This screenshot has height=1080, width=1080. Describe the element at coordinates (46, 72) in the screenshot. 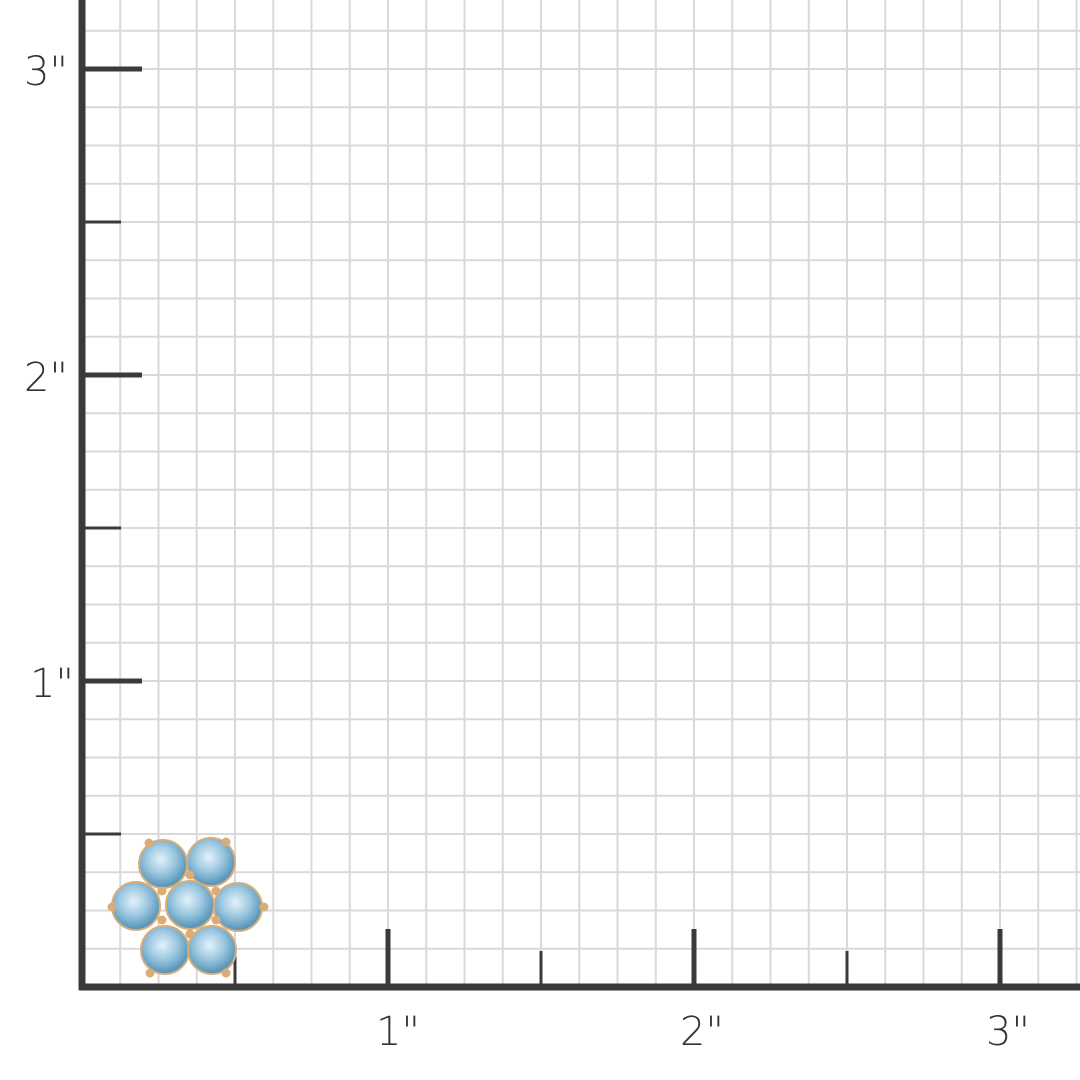

I see `y-label-3: 3"` at that location.